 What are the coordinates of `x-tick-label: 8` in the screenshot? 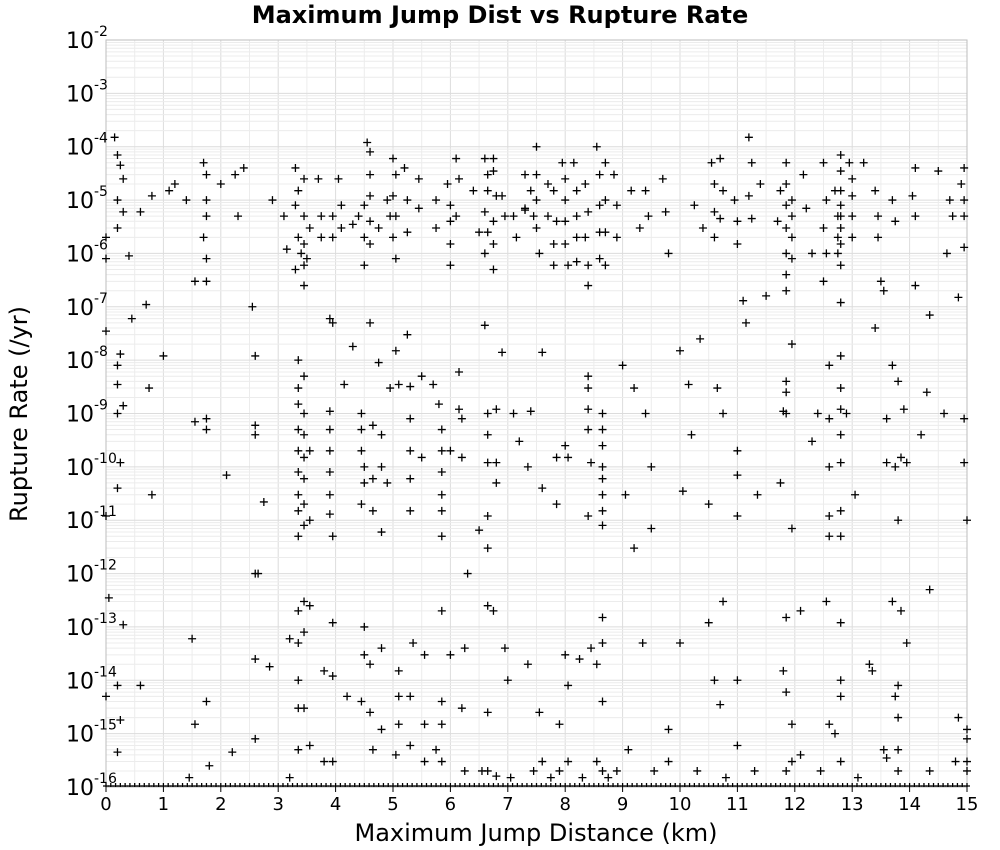 It's located at (564, 804).